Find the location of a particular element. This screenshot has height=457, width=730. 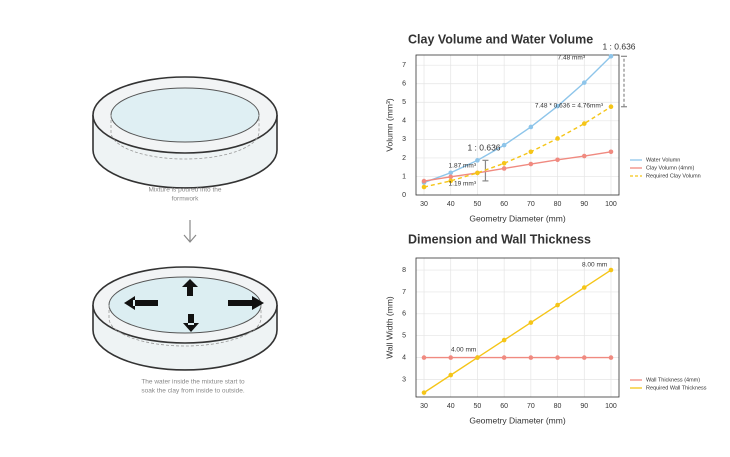

caption: soak the clay from inside to outside. is located at coordinates (193, 391).